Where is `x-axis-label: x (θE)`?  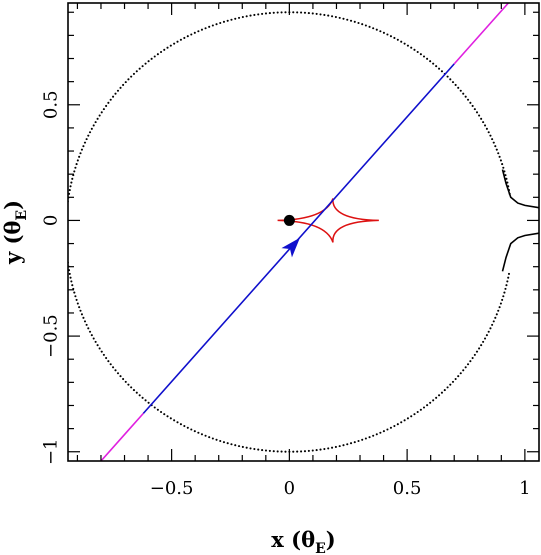 x-axis-label: x (θE) is located at coordinates (303, 541).